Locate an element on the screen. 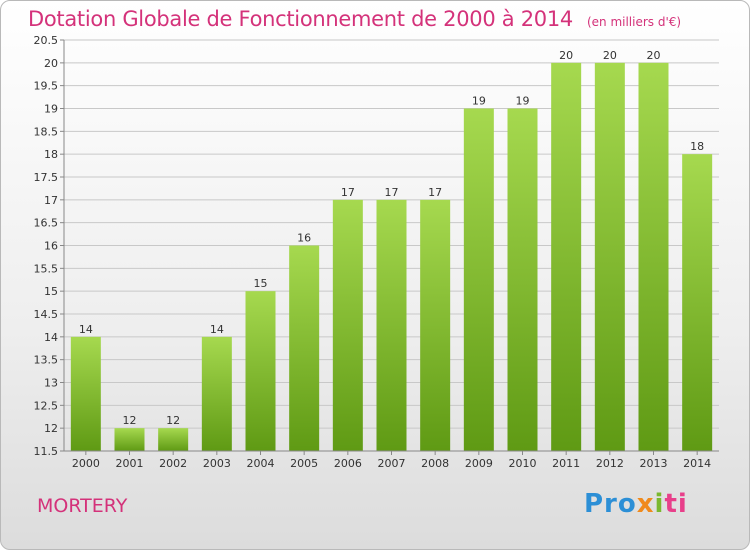 This screenshot has height=550, width=750. bar-2010 is located at coordinates (522, 279).